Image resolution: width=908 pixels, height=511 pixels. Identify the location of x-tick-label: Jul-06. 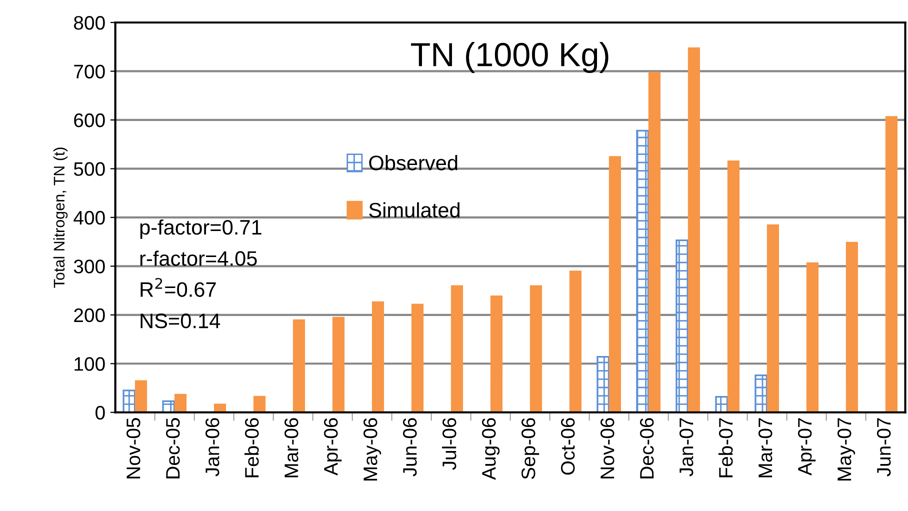
(449, 444).